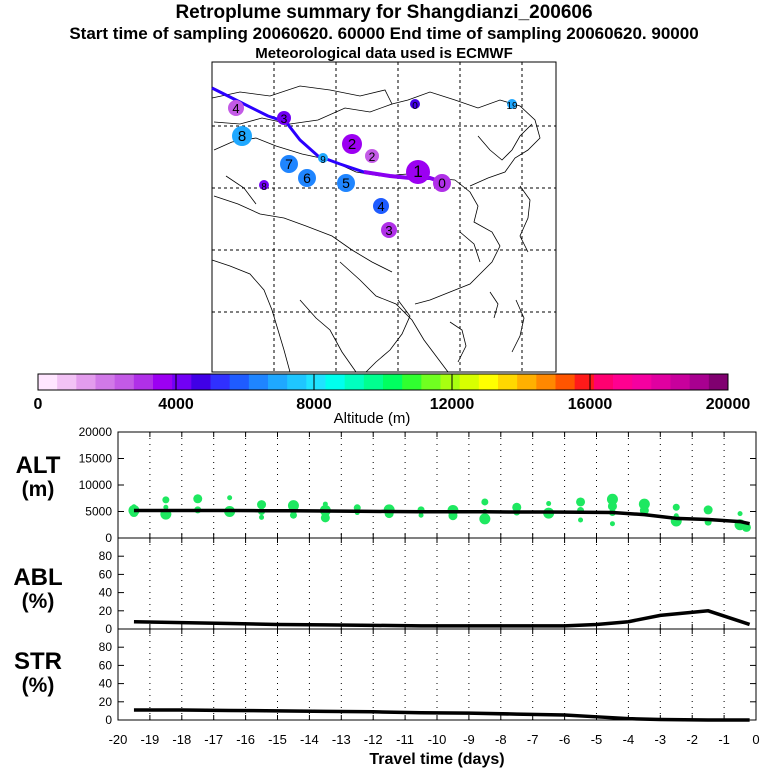  I want to click on y-tick-label: 10000, so click(96, 485).